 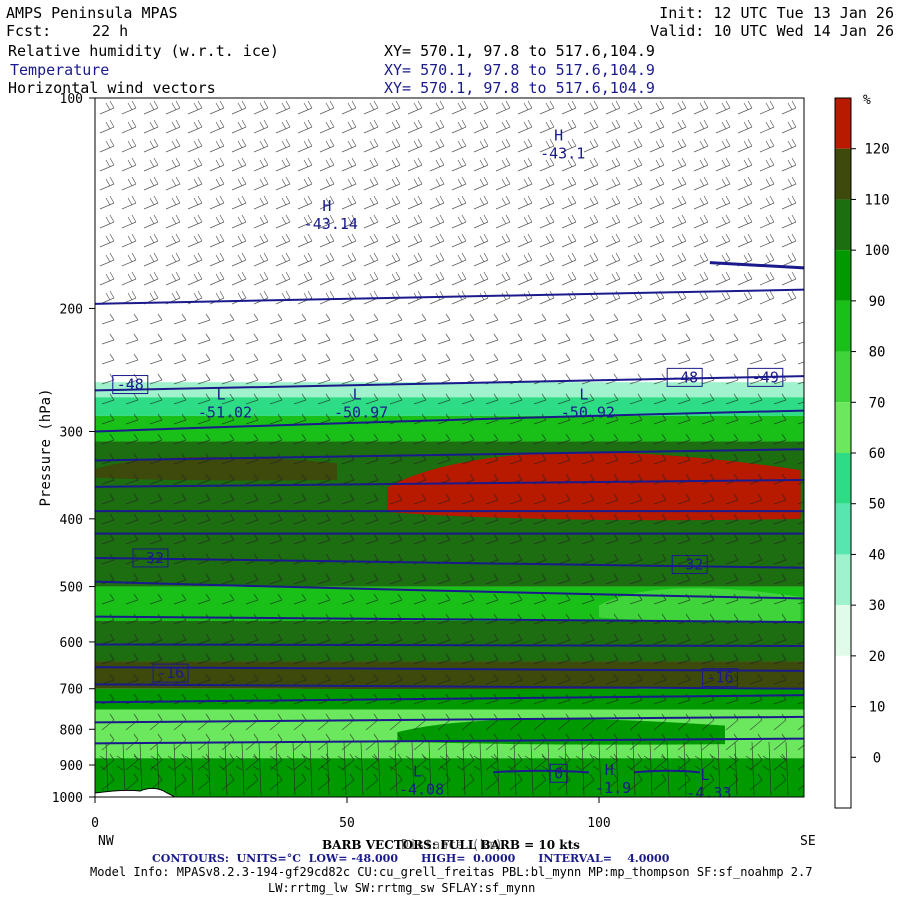 What do you see at coordinates (112, 88) in the screenshot?
I see `field-wind-name: Horizontal wind vectors` at bounding box center [112, 88].